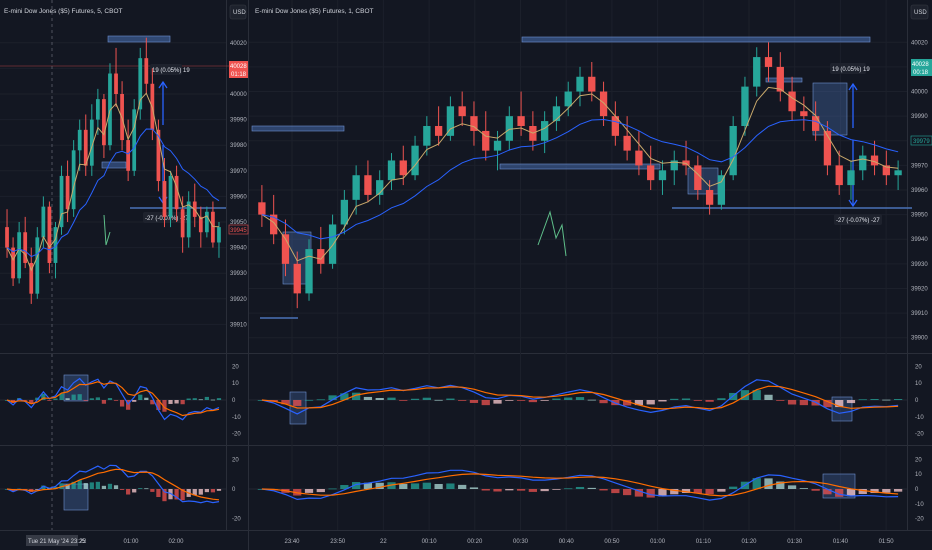 The height and width of the screenshot is (550, 932). I want to click on zone-left-indicator, so click(76, 388).